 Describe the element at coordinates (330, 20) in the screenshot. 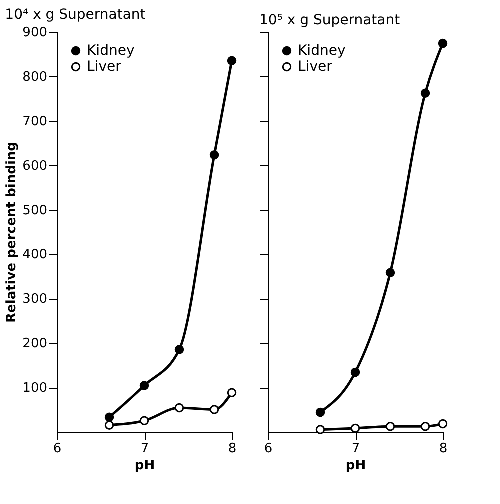

I see `chart-title: 10⁵ x g Supernatant` at that location.